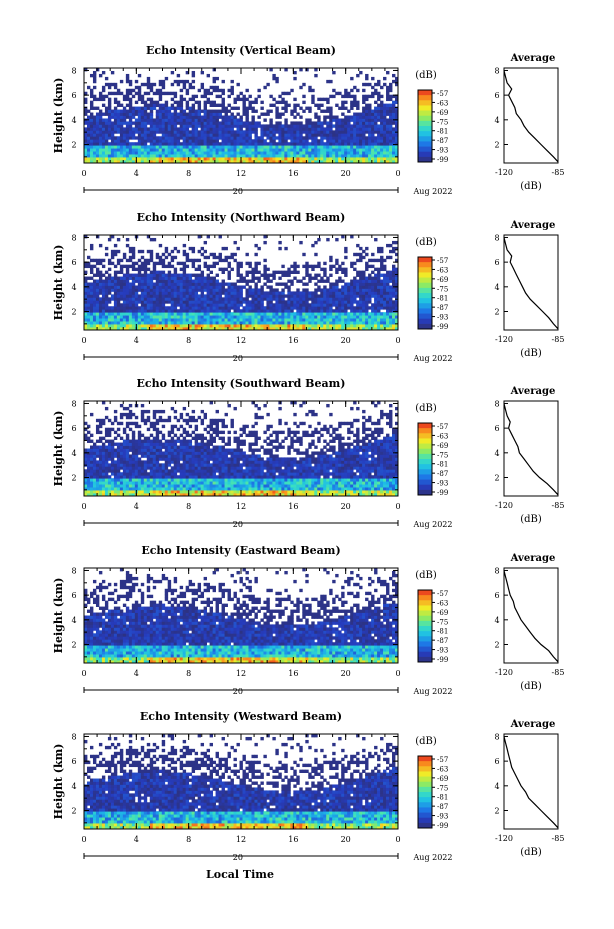 The image size is (614, 929). I want to click on panel-title: Echo Intensity (Southward Beam), so click(241, 383).